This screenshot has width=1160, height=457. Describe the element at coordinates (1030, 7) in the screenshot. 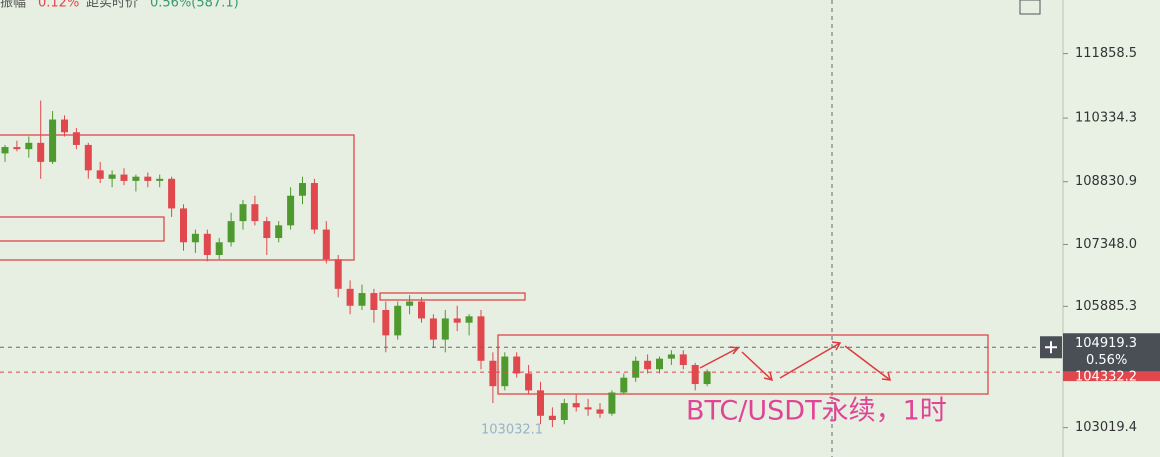

I see `expand-icon` at that location.